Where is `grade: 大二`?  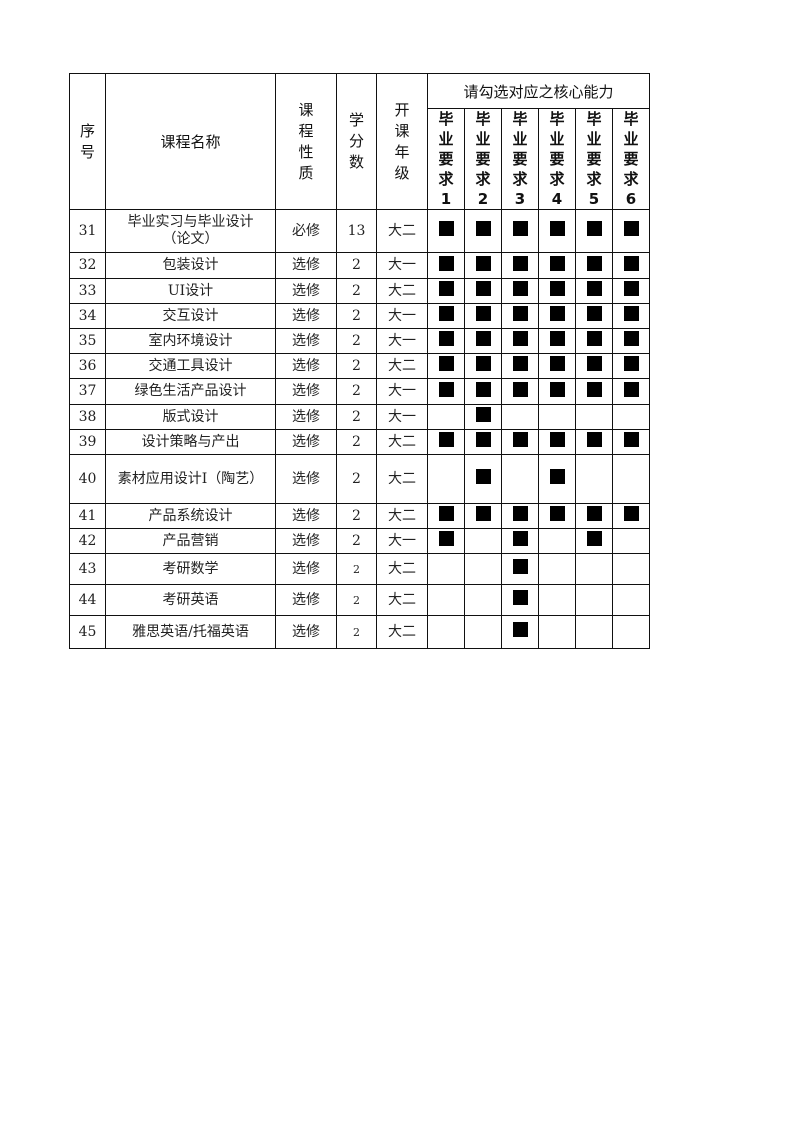 grade: 大二 is located at coordinates (402, 632).